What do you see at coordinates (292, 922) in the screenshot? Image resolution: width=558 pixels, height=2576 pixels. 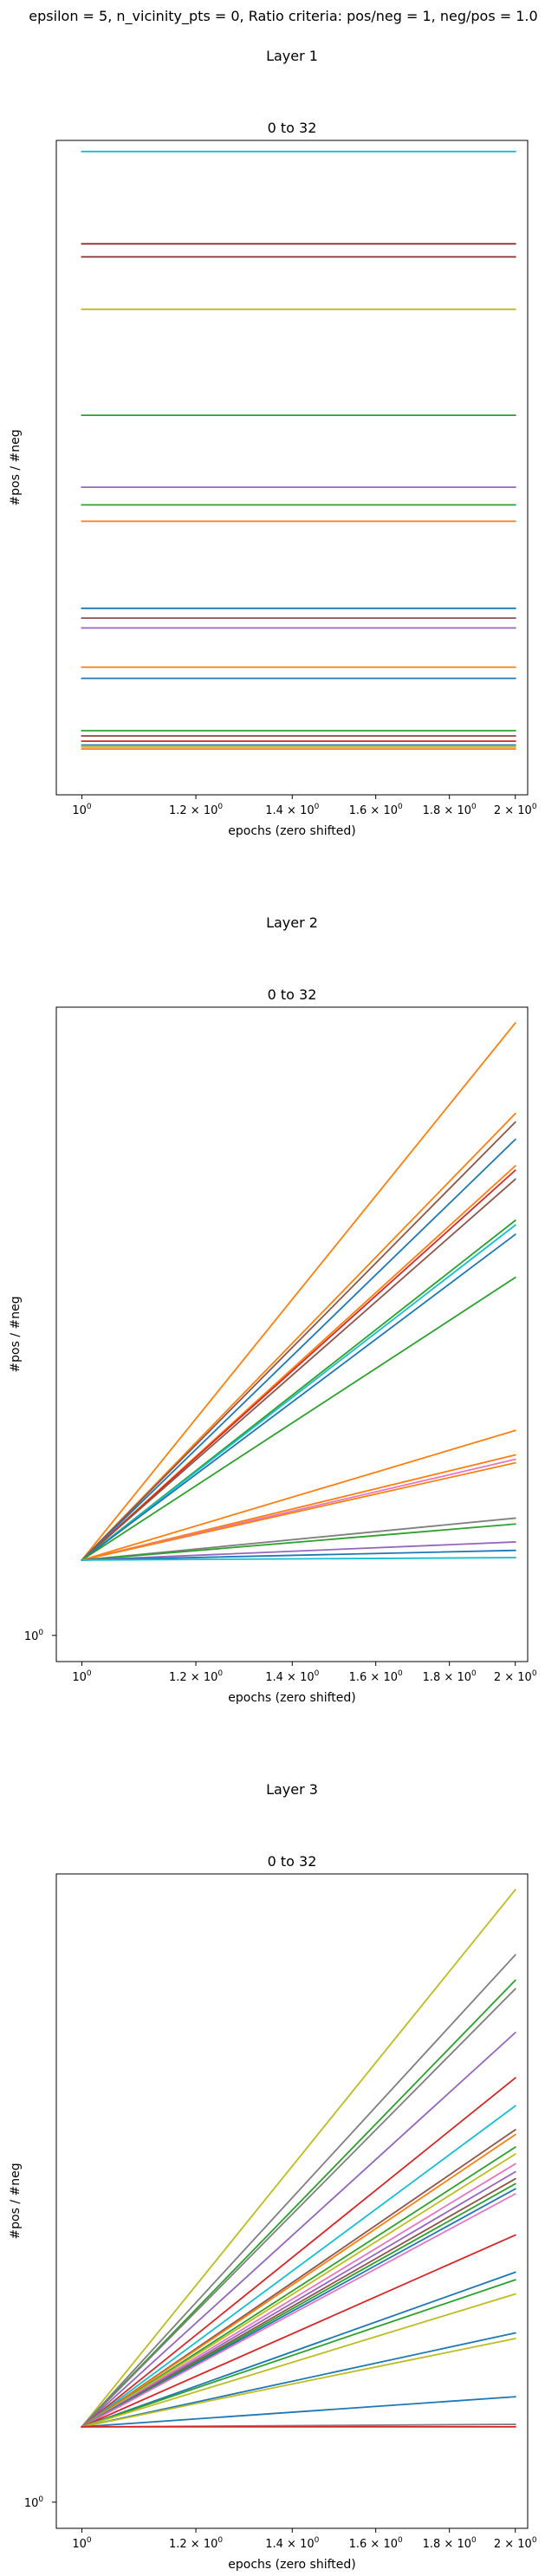 I see `layer-heading: Layer 2` at bounding box center [292, 922].